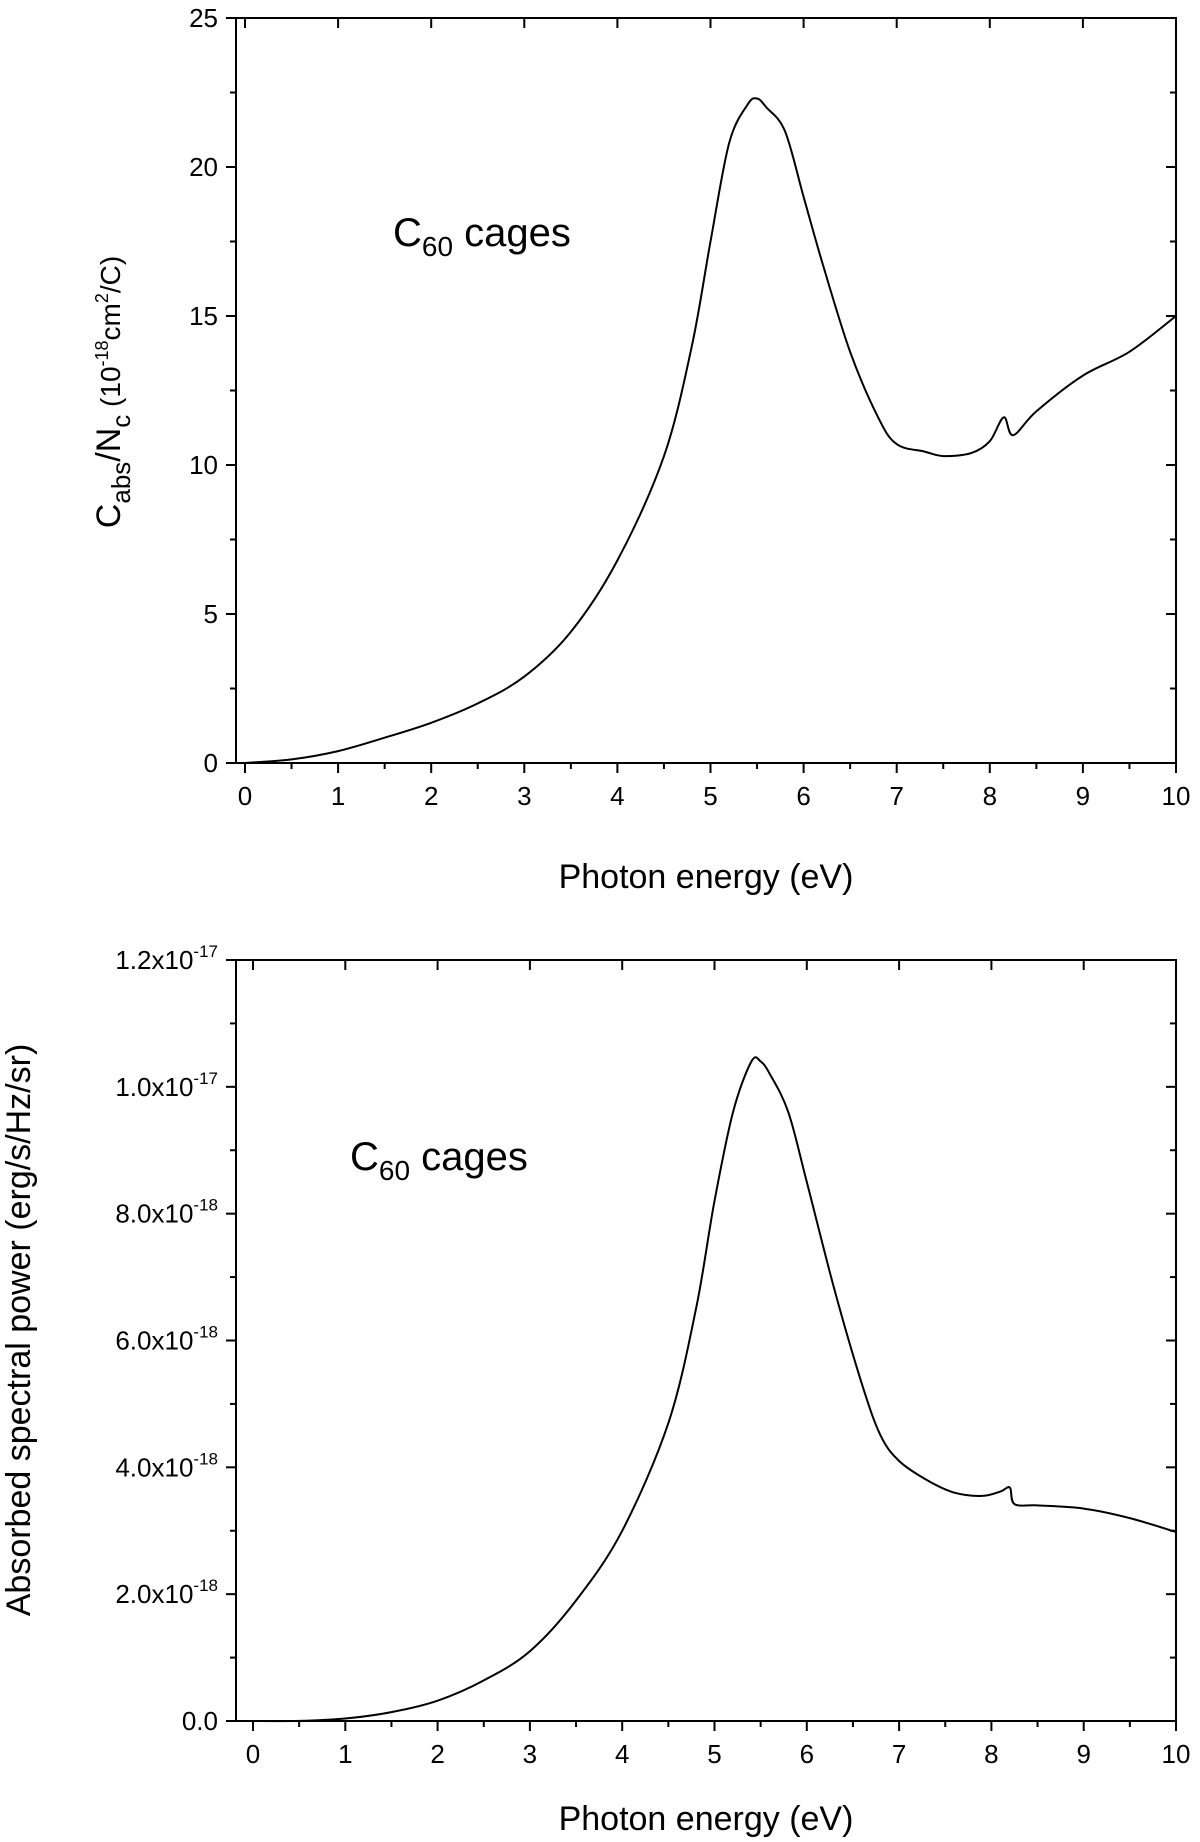 The height and width of the screenshot is (1842, 1200). What do you see at coordinates (622, 1754) in the screenshot?
I see `bottom-x-tick-label: 4` at bounding box center [622, 1754].